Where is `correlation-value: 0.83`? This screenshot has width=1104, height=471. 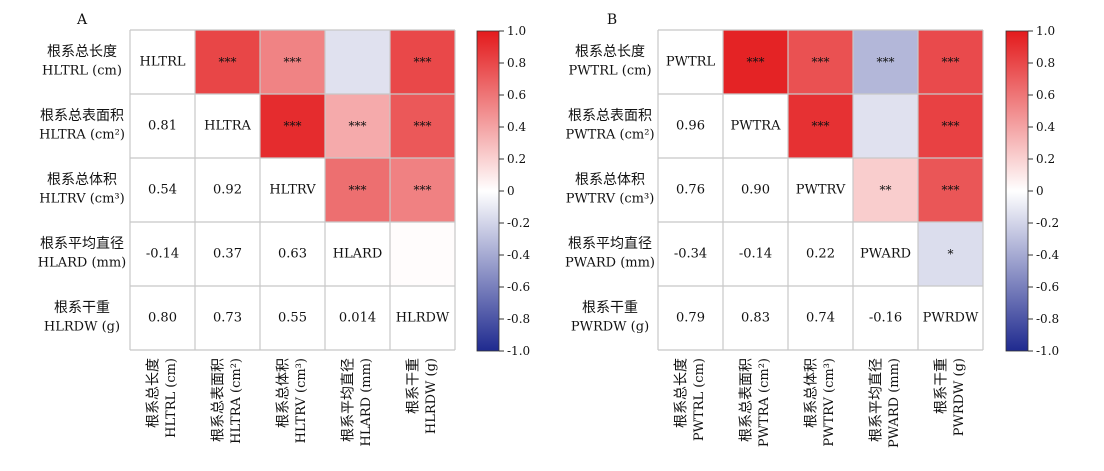 correlation-value: 0.83 is located at coordinates (755, 318).